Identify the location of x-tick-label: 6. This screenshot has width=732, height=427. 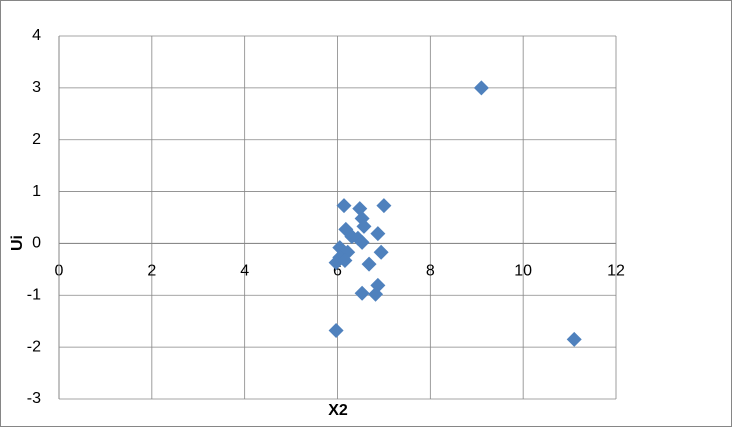
(337, 271).